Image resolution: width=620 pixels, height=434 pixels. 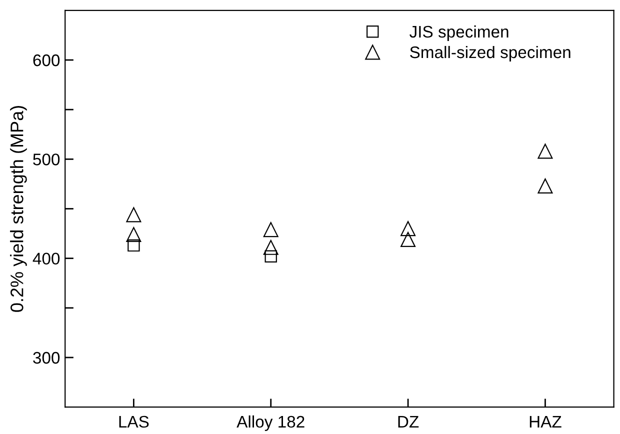 I want to click on legend-label: Small-sized specimen, so click(x=490, y=54).